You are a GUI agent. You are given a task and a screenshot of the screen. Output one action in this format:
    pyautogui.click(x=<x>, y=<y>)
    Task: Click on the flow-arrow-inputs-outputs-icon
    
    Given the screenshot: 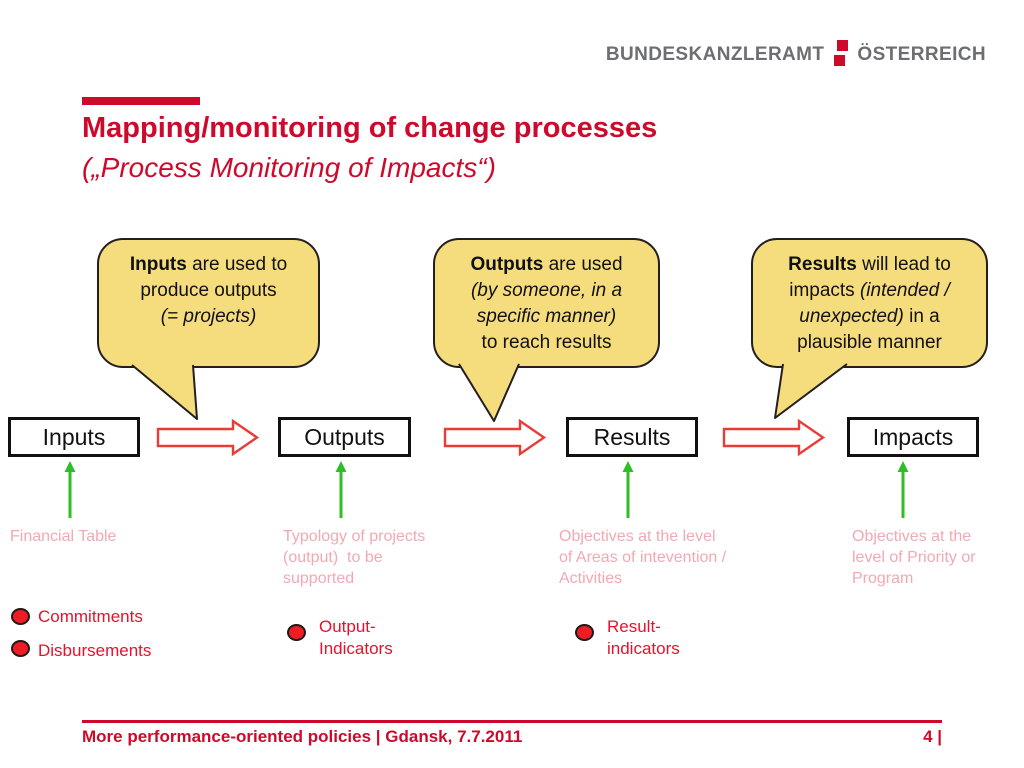 What is the action you would take?
    pyautogui.click(x=208, y=437)
    